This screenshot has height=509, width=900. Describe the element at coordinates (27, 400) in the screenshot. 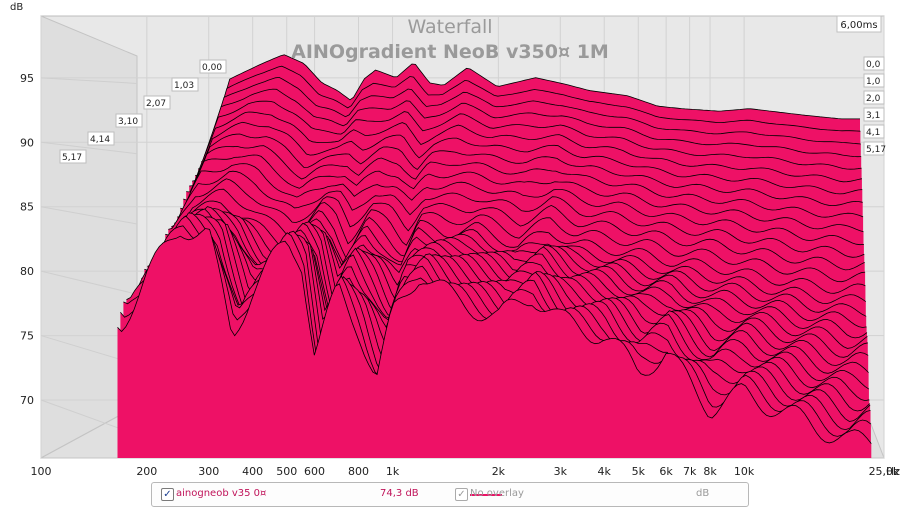

I see `y-tick-label: 70` at that location.